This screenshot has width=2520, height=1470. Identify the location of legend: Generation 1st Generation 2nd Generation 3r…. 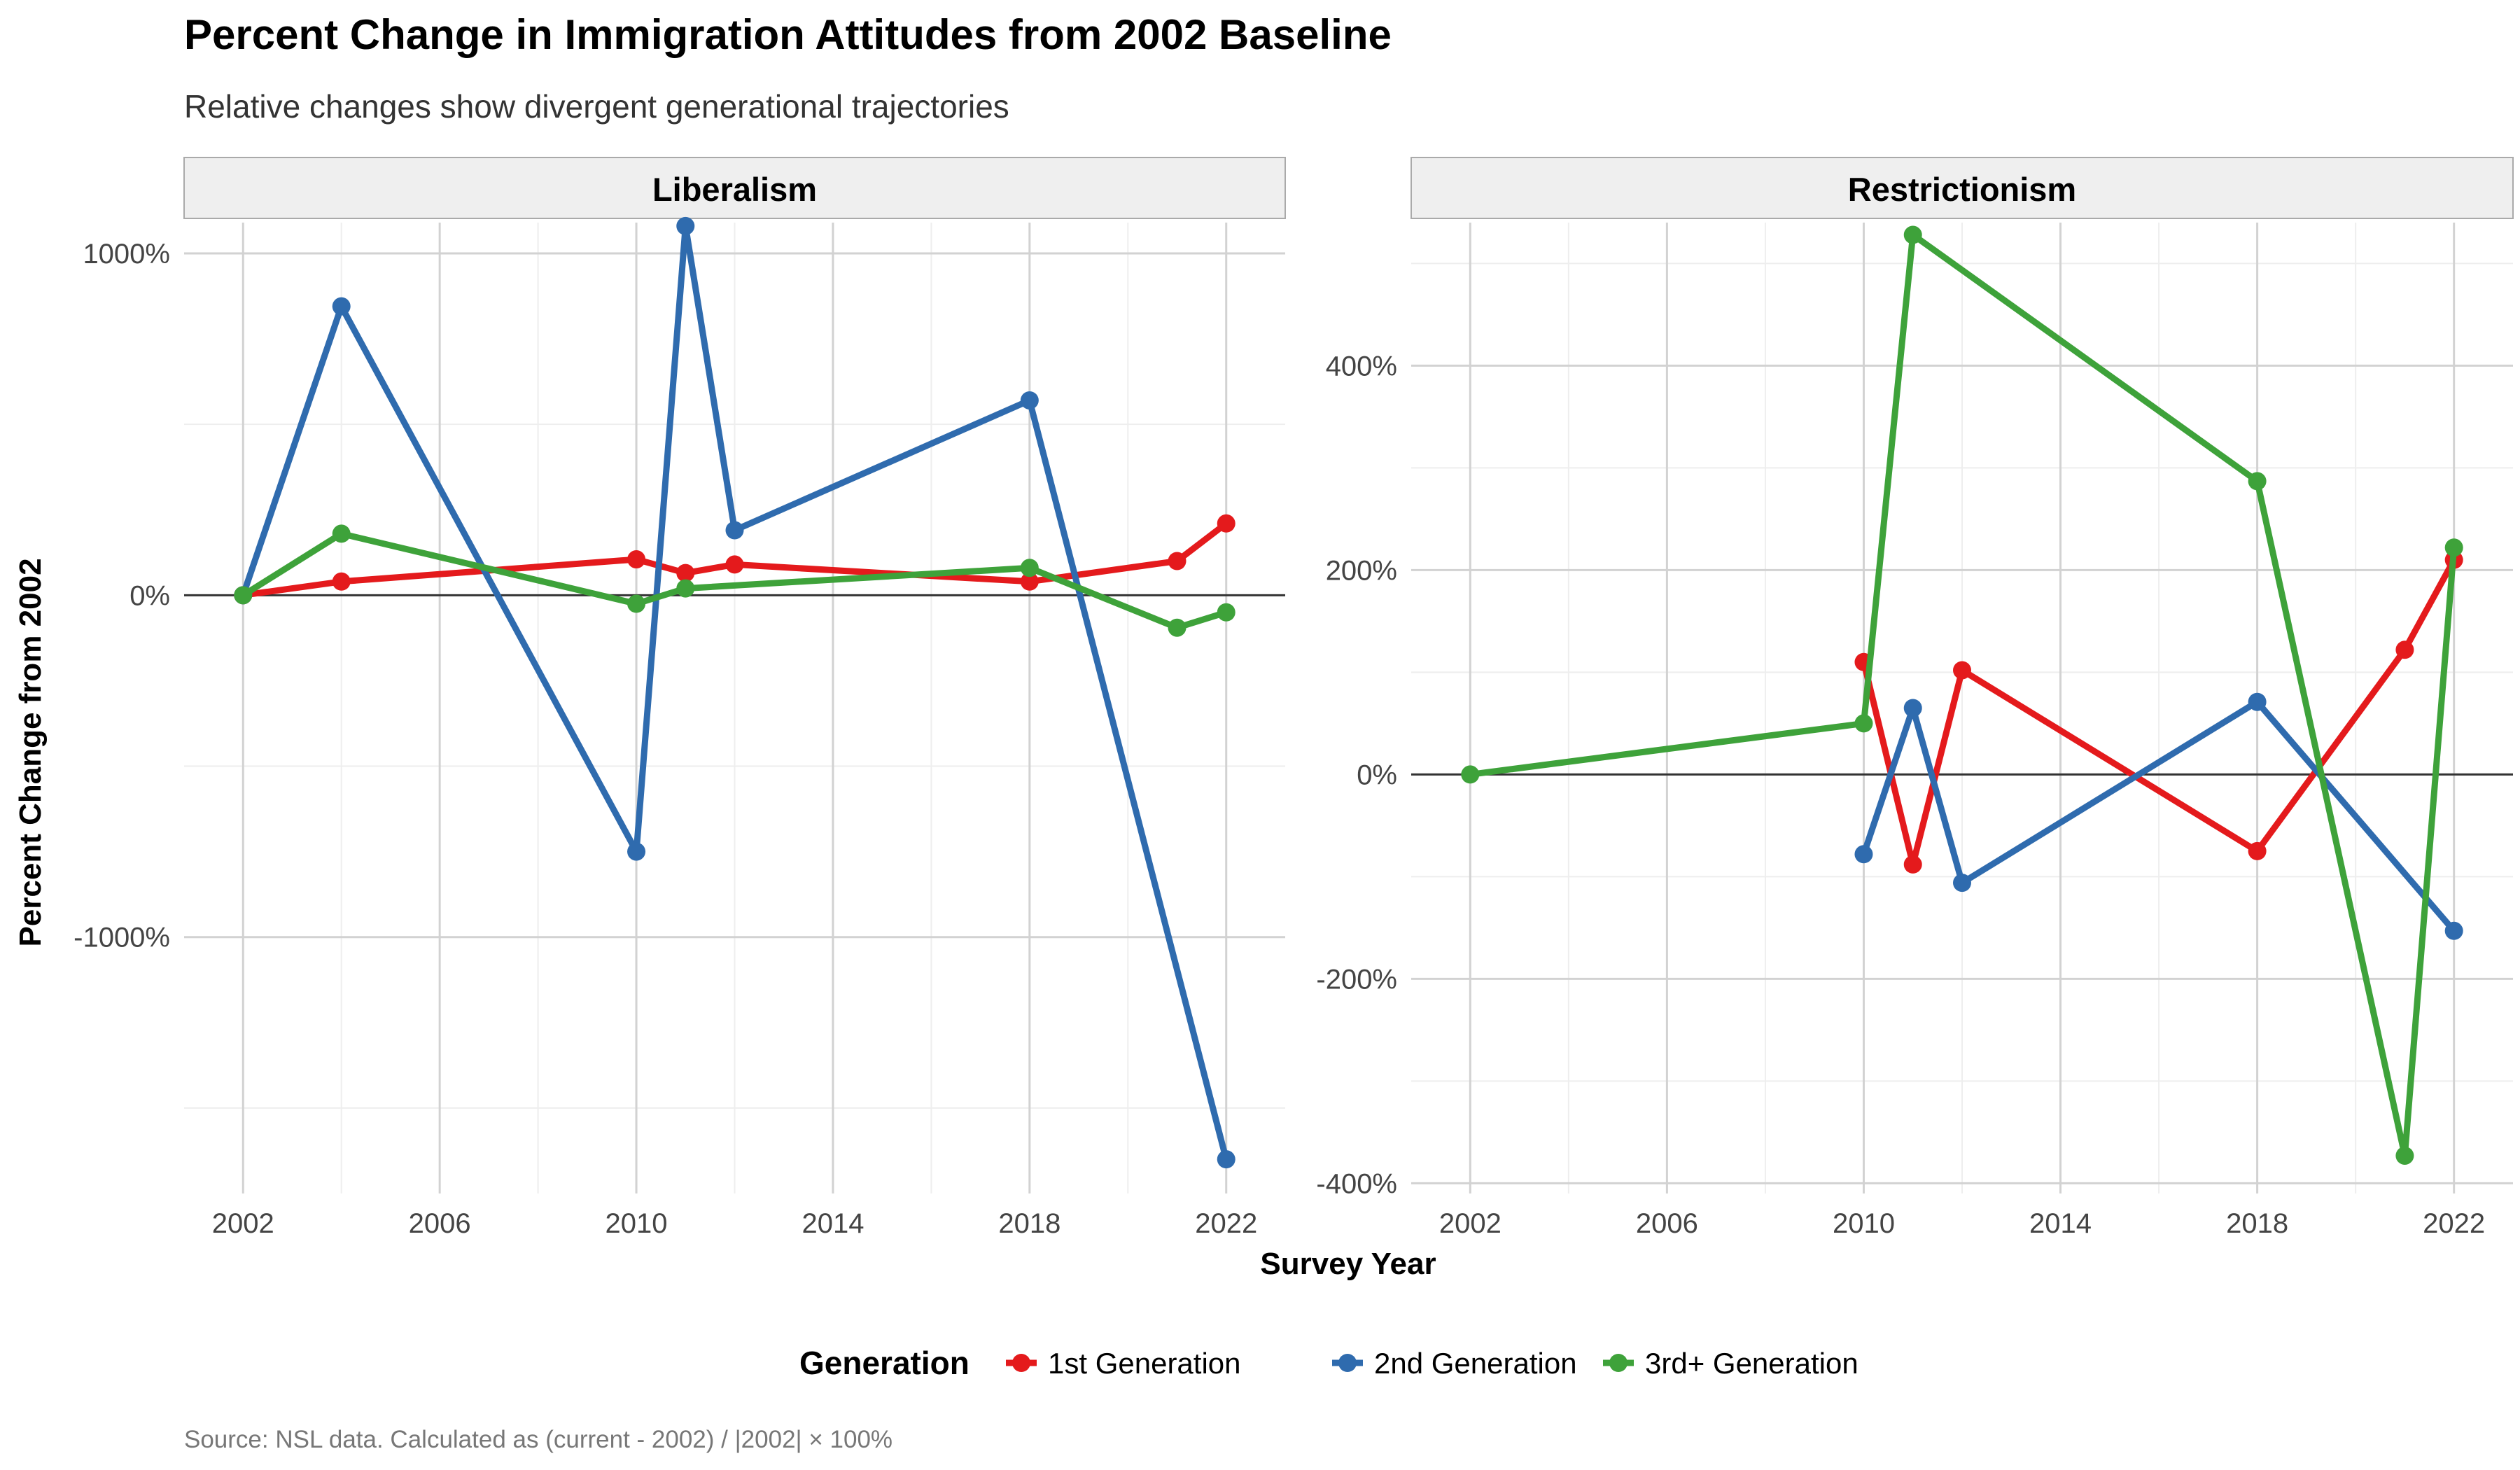
(1328, 1363).